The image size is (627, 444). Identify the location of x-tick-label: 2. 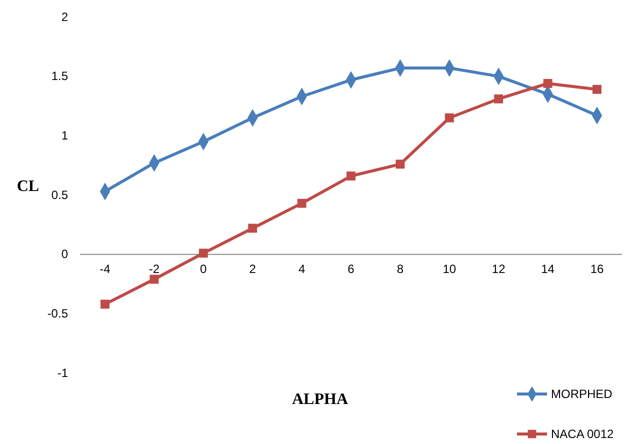
(252, 269).